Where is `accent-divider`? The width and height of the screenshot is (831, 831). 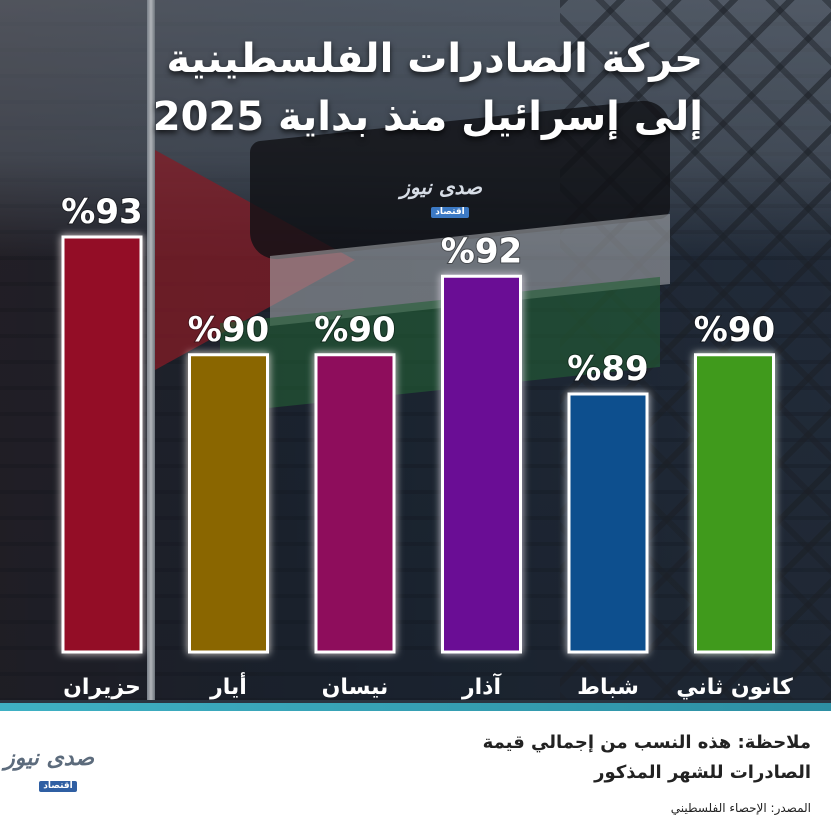
accent-divider is located at coordinates (415, 707).